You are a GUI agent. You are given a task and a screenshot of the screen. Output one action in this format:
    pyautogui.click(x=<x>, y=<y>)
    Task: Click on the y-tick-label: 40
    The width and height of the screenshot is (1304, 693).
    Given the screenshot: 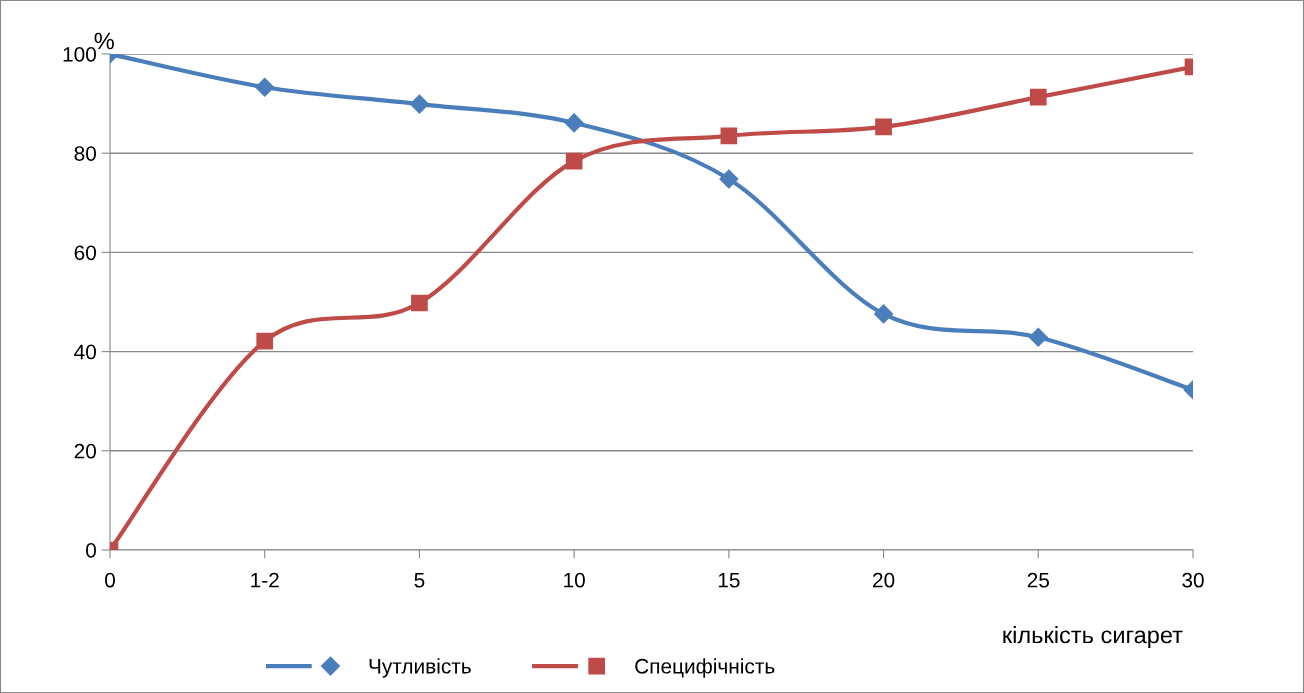 What is the action you would take?
    pyautogui.click(x=85, y=352)
    